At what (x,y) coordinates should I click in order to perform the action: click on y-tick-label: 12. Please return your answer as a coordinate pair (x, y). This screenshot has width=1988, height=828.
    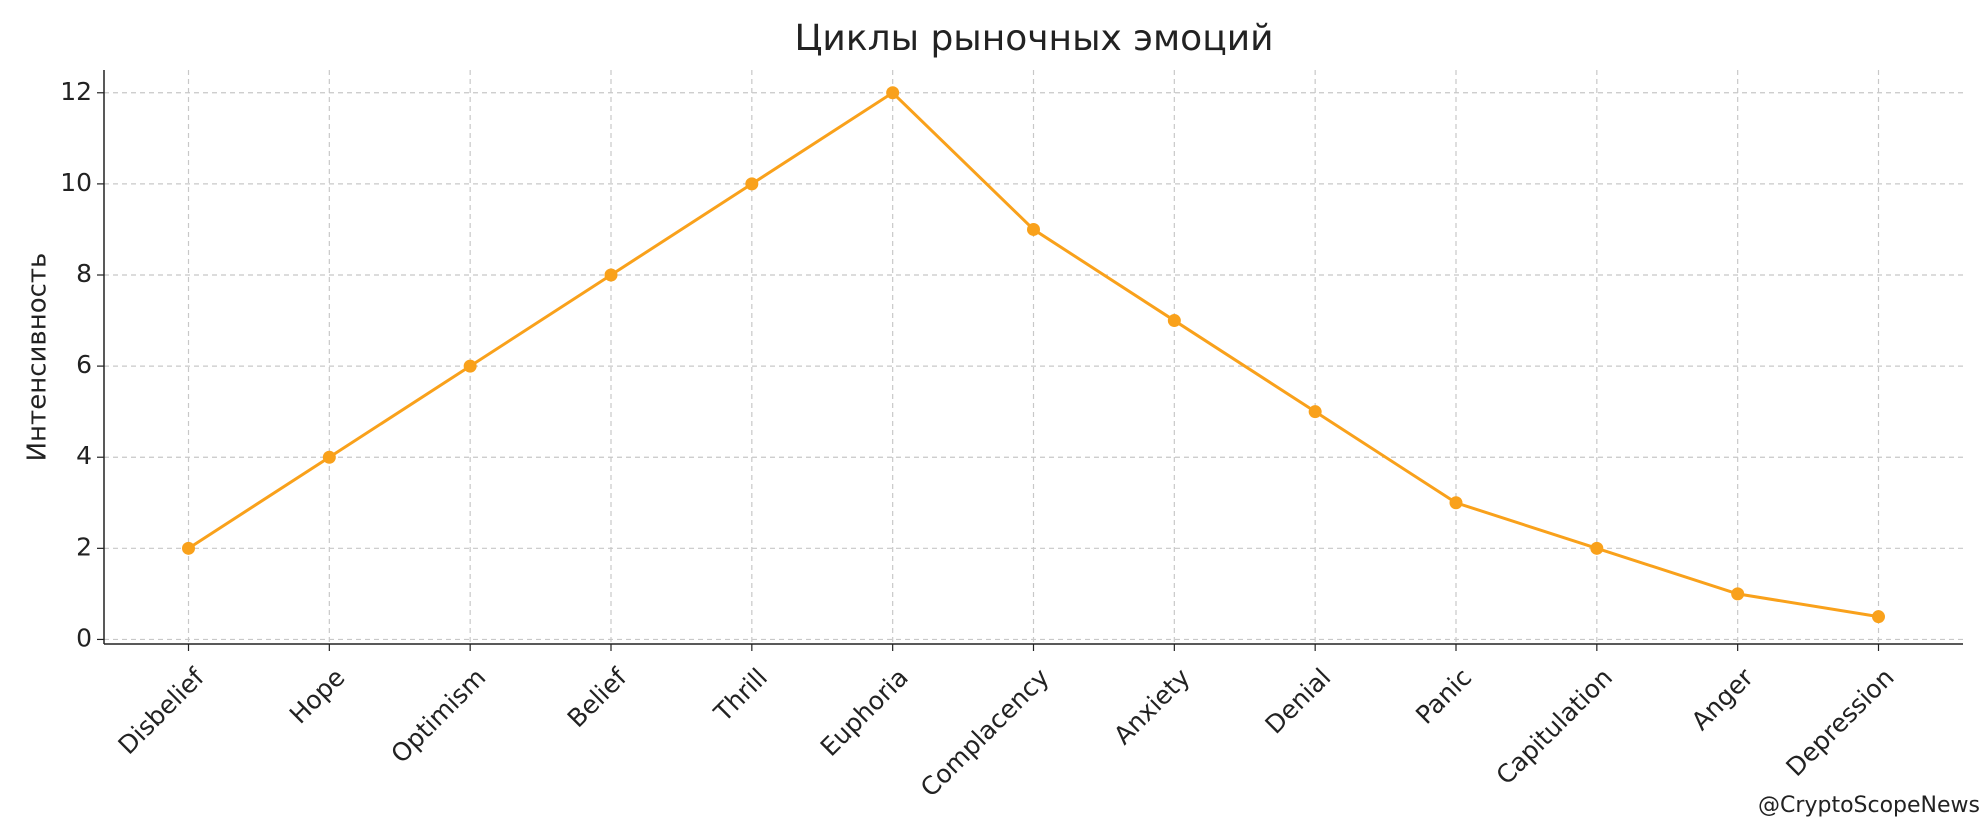
    Looking at the image, I should click on (76, 91).